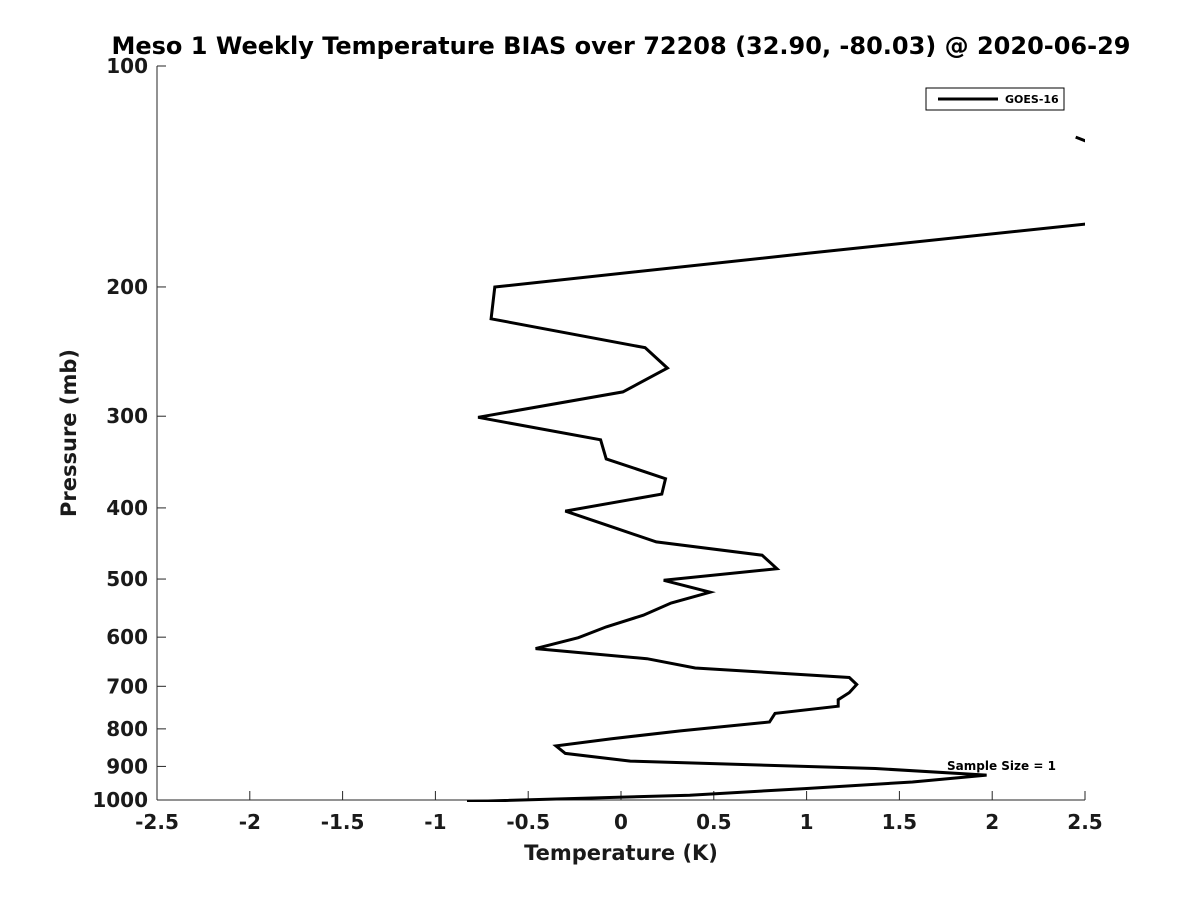 The height and width of the screenshot is (900, 1200). What do you see at coordinates (127, 66) in the screenshot?
I see `y-tick-label: 100` at bounding box center [127, 66].